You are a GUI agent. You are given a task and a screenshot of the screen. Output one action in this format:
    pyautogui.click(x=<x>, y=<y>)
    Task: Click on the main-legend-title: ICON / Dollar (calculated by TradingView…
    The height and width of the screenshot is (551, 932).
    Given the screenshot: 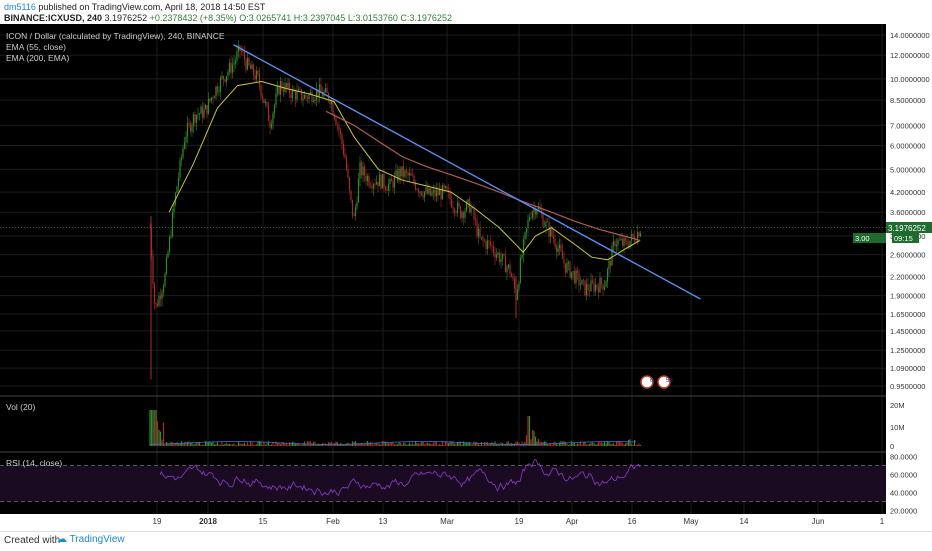 What is the action you would take?
    pyautogui.click(x=115, y=36)
    